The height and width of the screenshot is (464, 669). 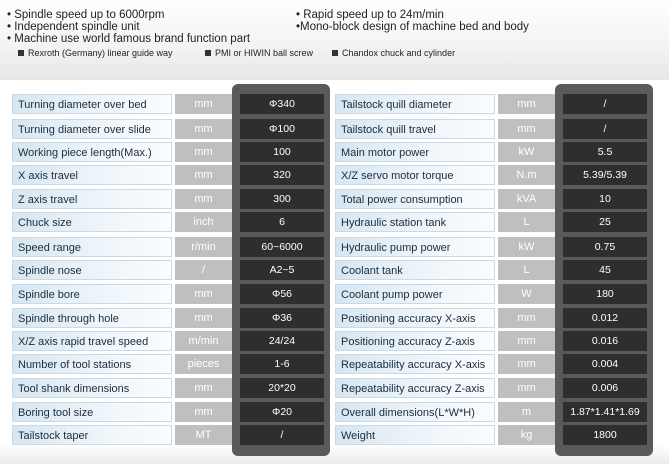 I want to click on spec-unit: kg, so click(x=526, y=435).